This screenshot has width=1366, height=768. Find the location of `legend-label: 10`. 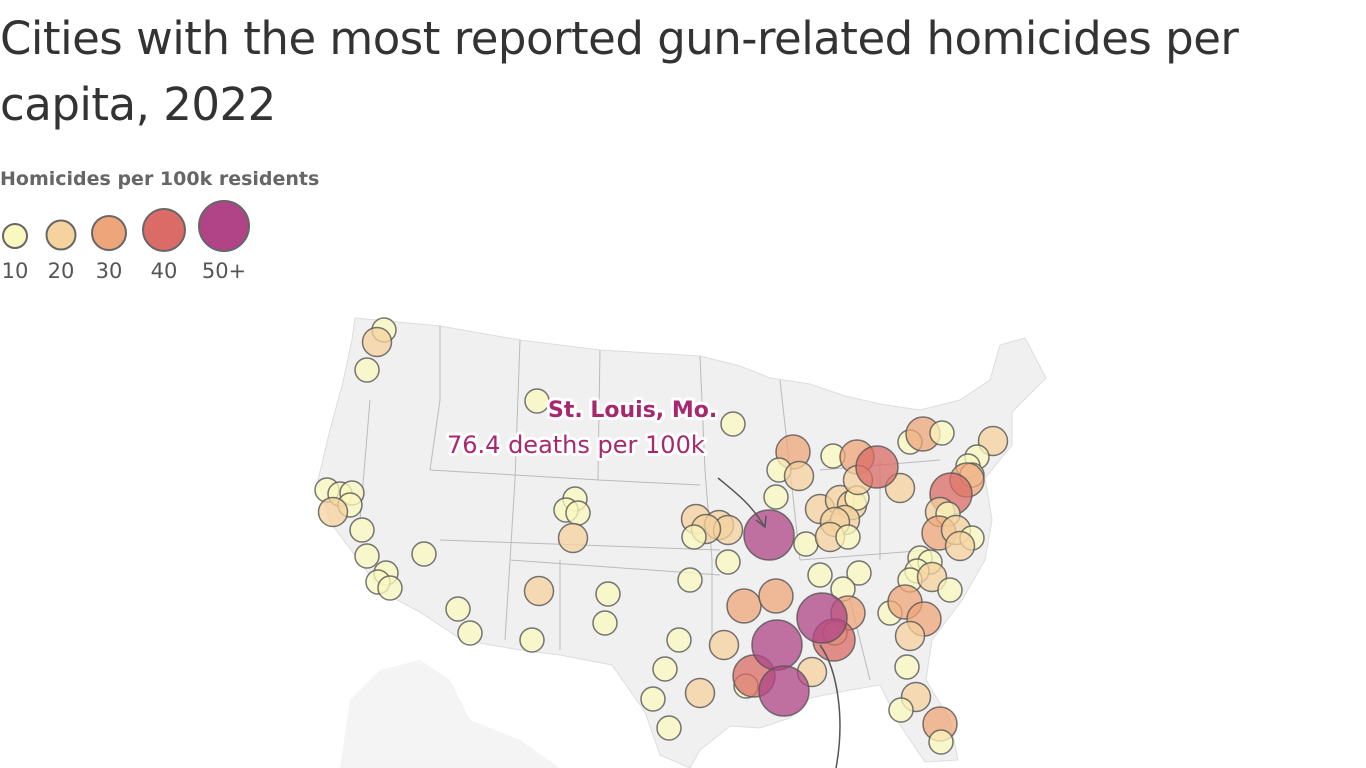

legend-label: 10 is located at coordinates (15, 271).